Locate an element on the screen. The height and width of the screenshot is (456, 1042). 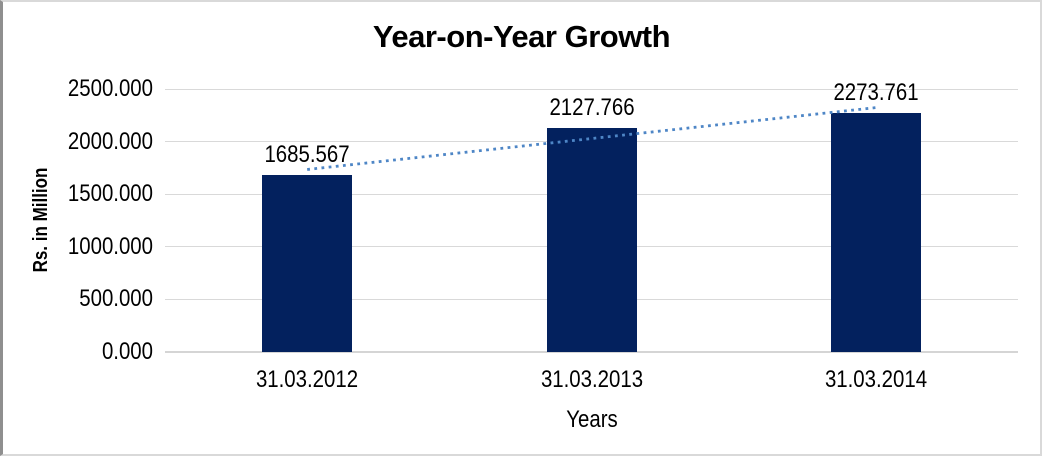
x-tick-label: 31.03.2012 is located at coordinates (307, 379).